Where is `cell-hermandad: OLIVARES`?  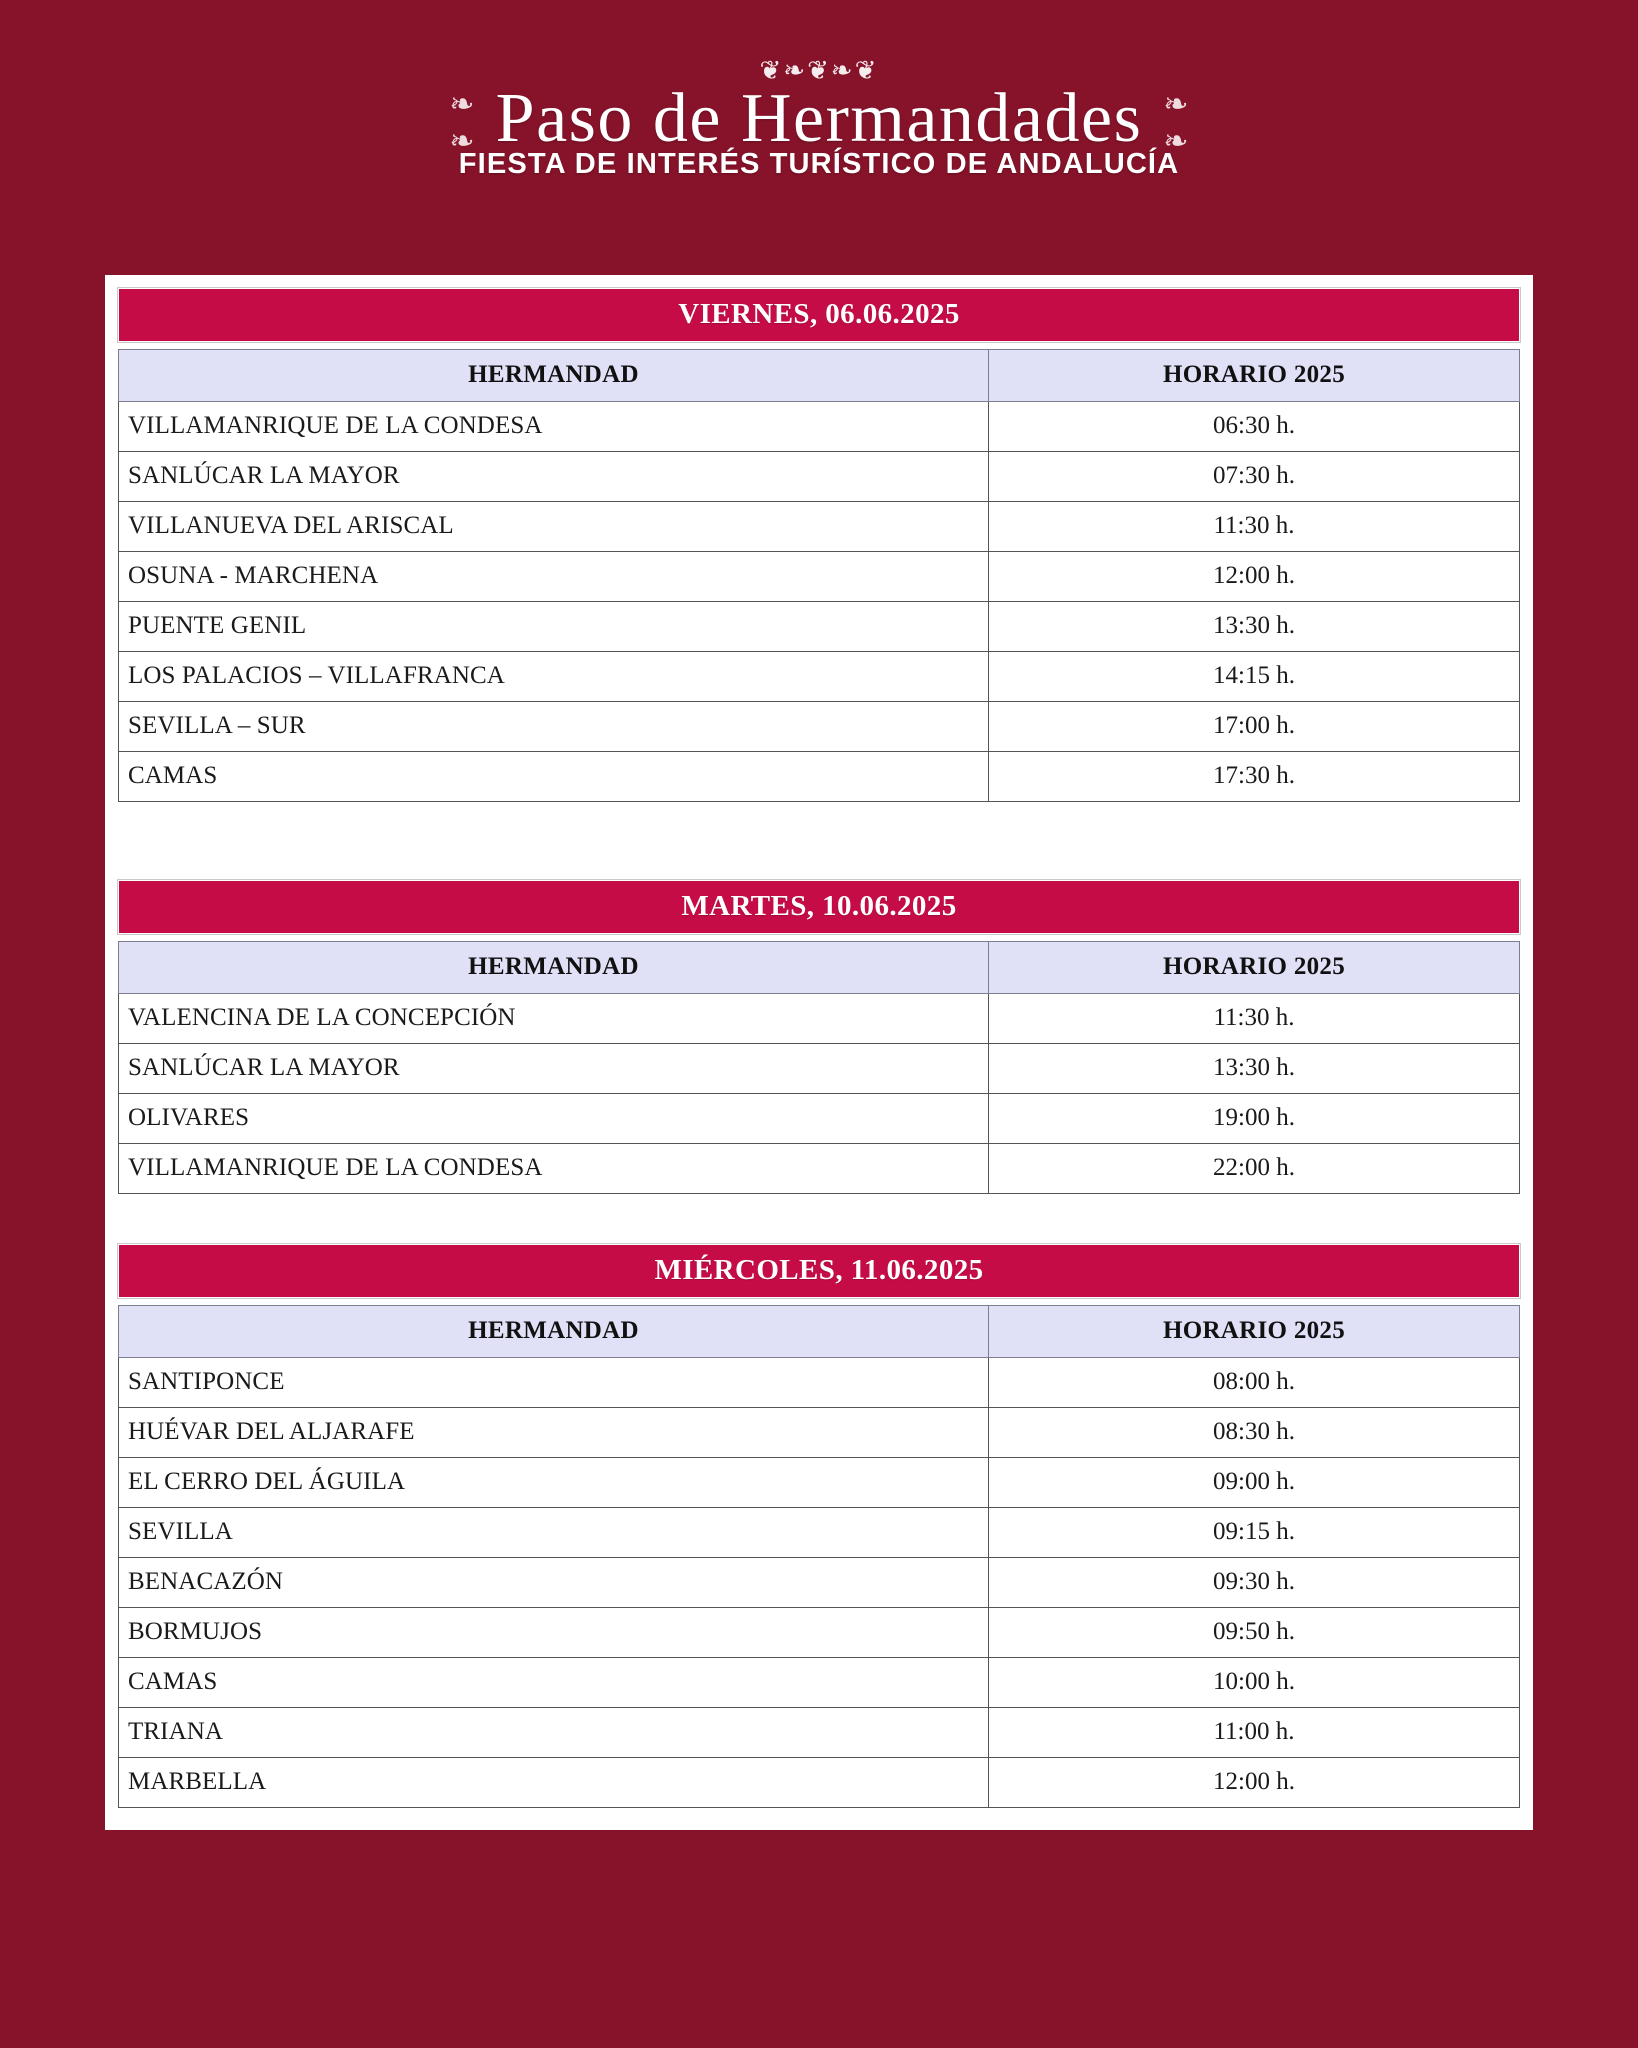 cell-hermandad: OLIVARES is located at coordinates (553, 1118).